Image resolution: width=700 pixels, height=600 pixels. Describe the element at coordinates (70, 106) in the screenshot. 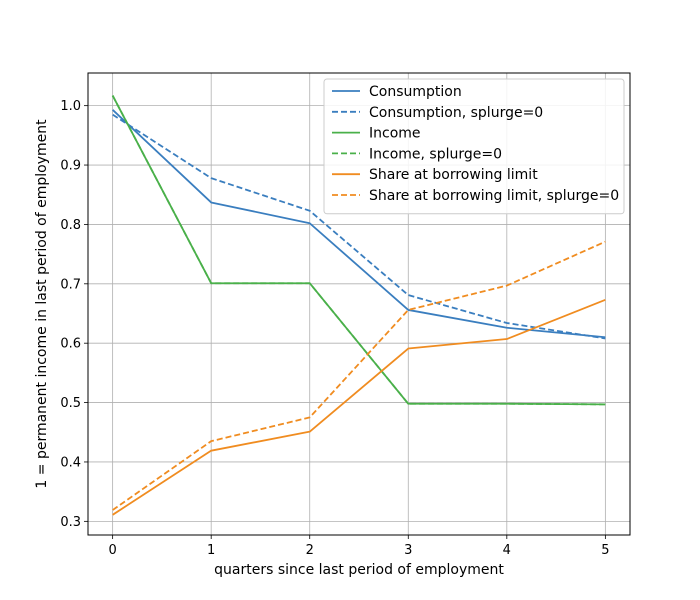

I see `y-tick-label: 1.0` at that location.